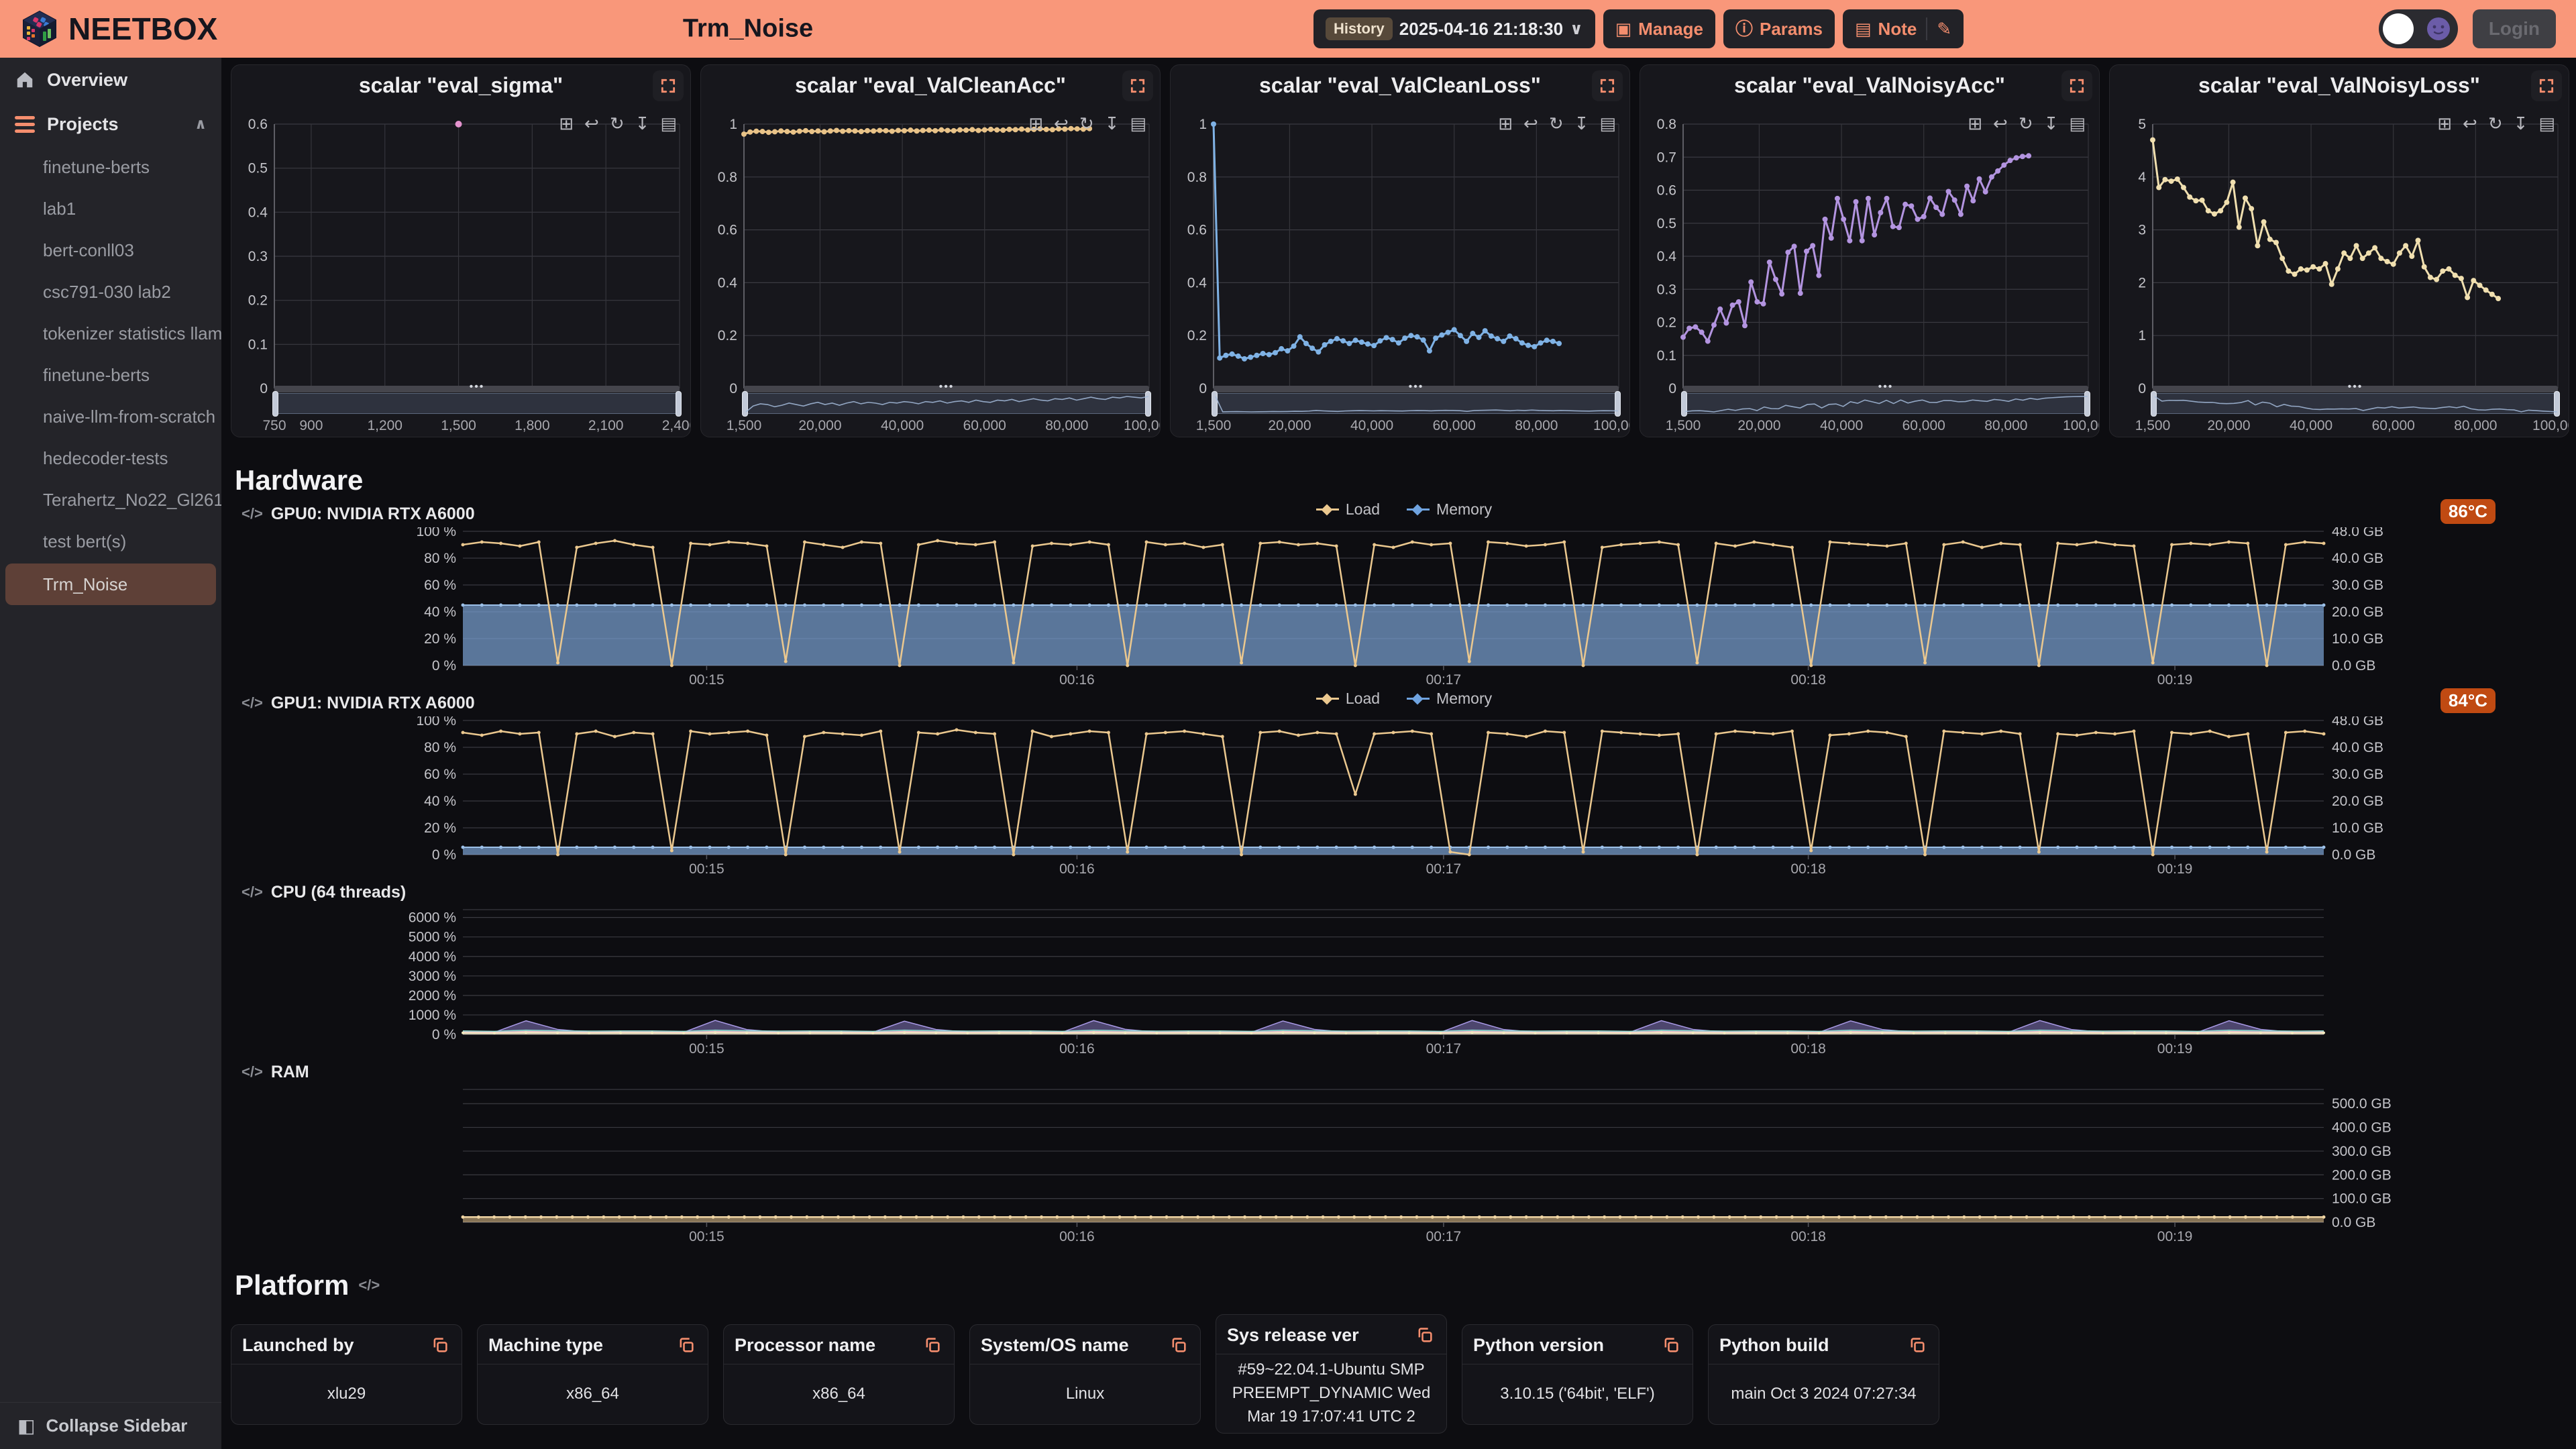 Image resolution: width=2576 pixels, height=1449 pixels. What do you see at coordinates (110, 124) in the screenshot?
I see `sidebar-item-projects: Projects ∧` at bounding box center [110, 124].